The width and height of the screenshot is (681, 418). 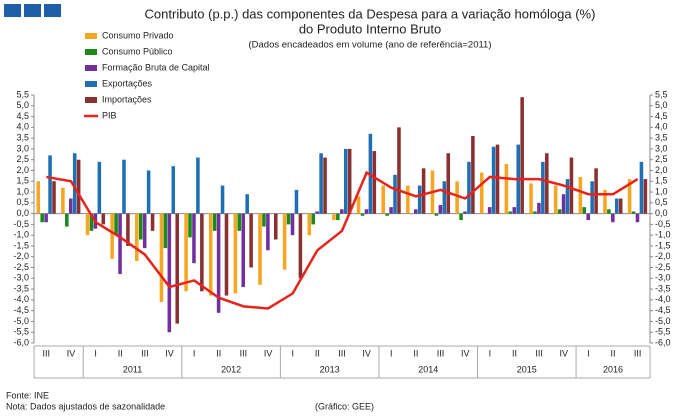 I want to click on y-tick-label: -5,5, so click(x=21, y=332).